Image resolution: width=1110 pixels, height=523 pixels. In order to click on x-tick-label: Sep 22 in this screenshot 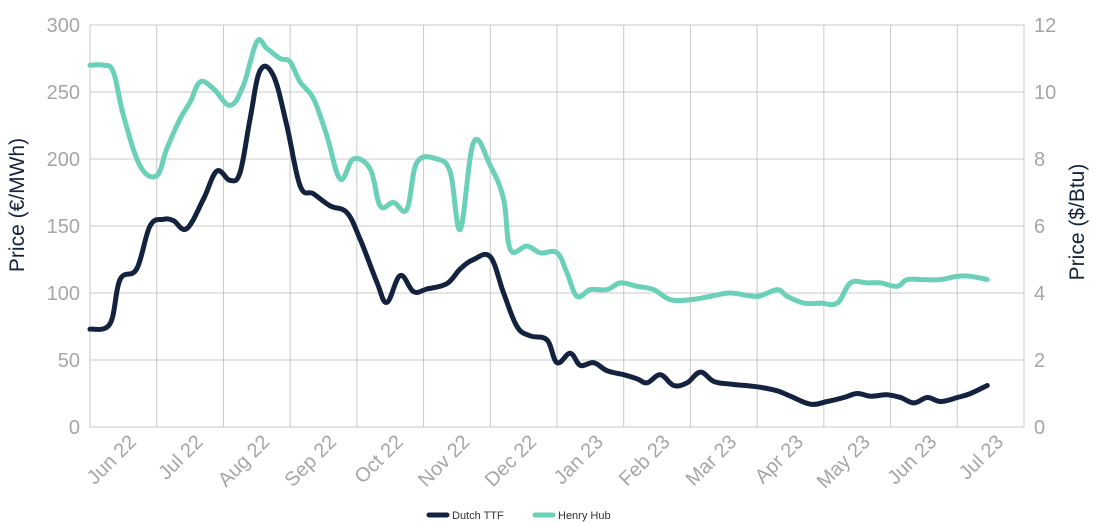, I will do `click(311, 461)`.